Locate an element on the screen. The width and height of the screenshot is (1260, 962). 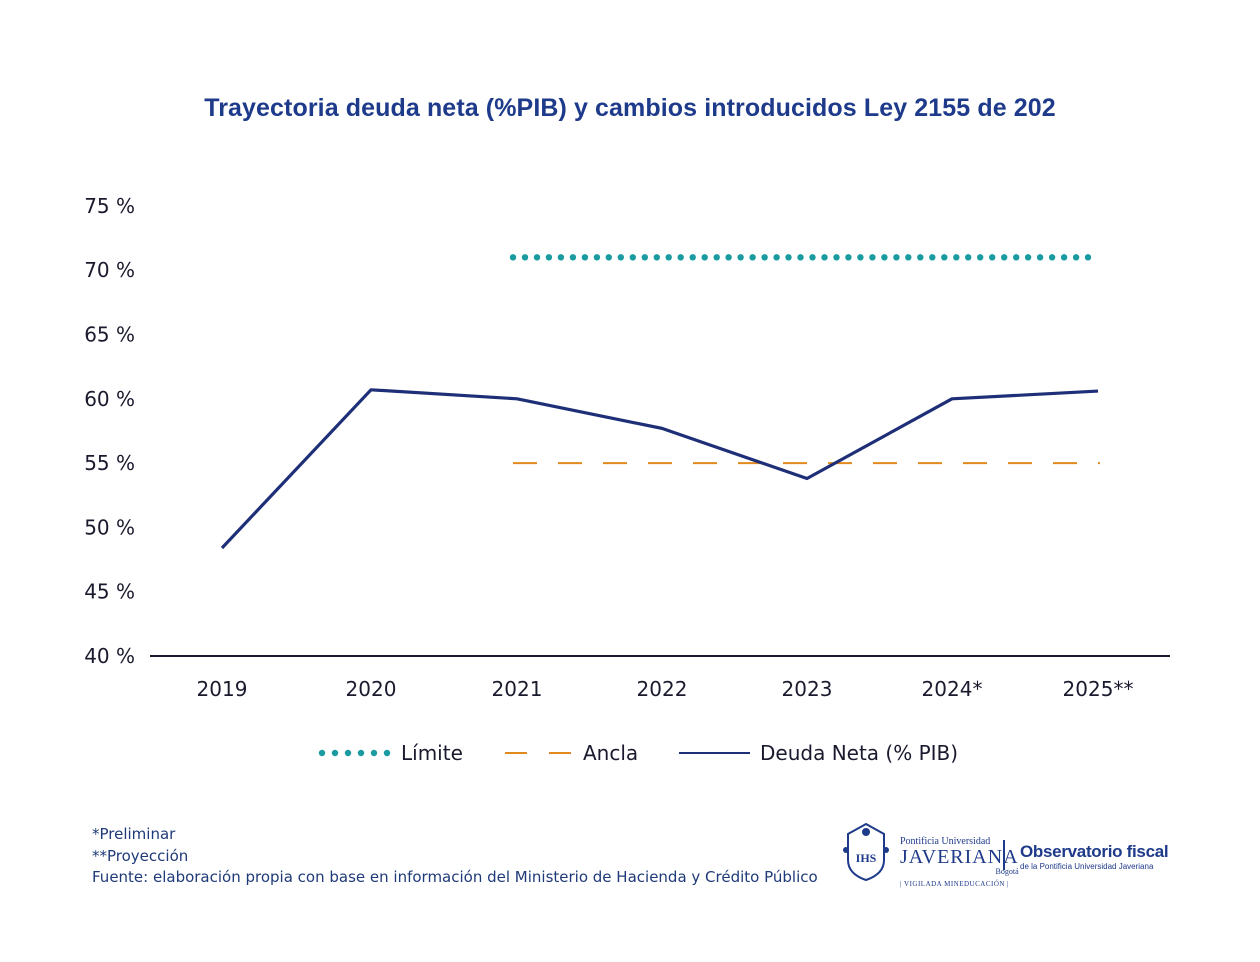
javeriana-crest-icon: IHS is located at coordinates (866, 852).